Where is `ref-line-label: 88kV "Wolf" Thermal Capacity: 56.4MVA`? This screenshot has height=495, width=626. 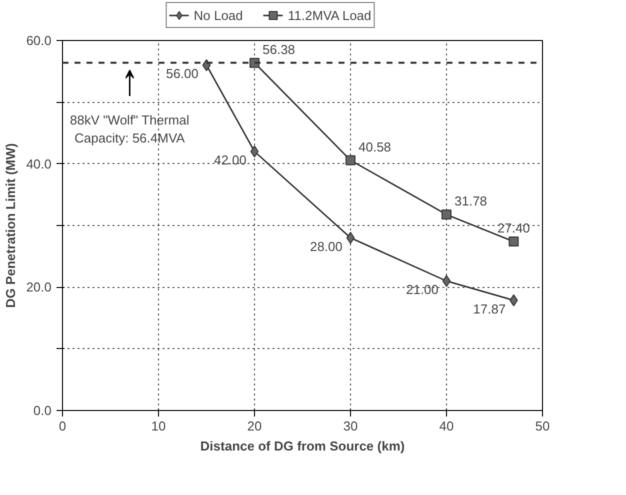
ref-line-label: 88kV "Wolf" Thermal Capacity: 56.4MVA is located at coordinates (130, 129).